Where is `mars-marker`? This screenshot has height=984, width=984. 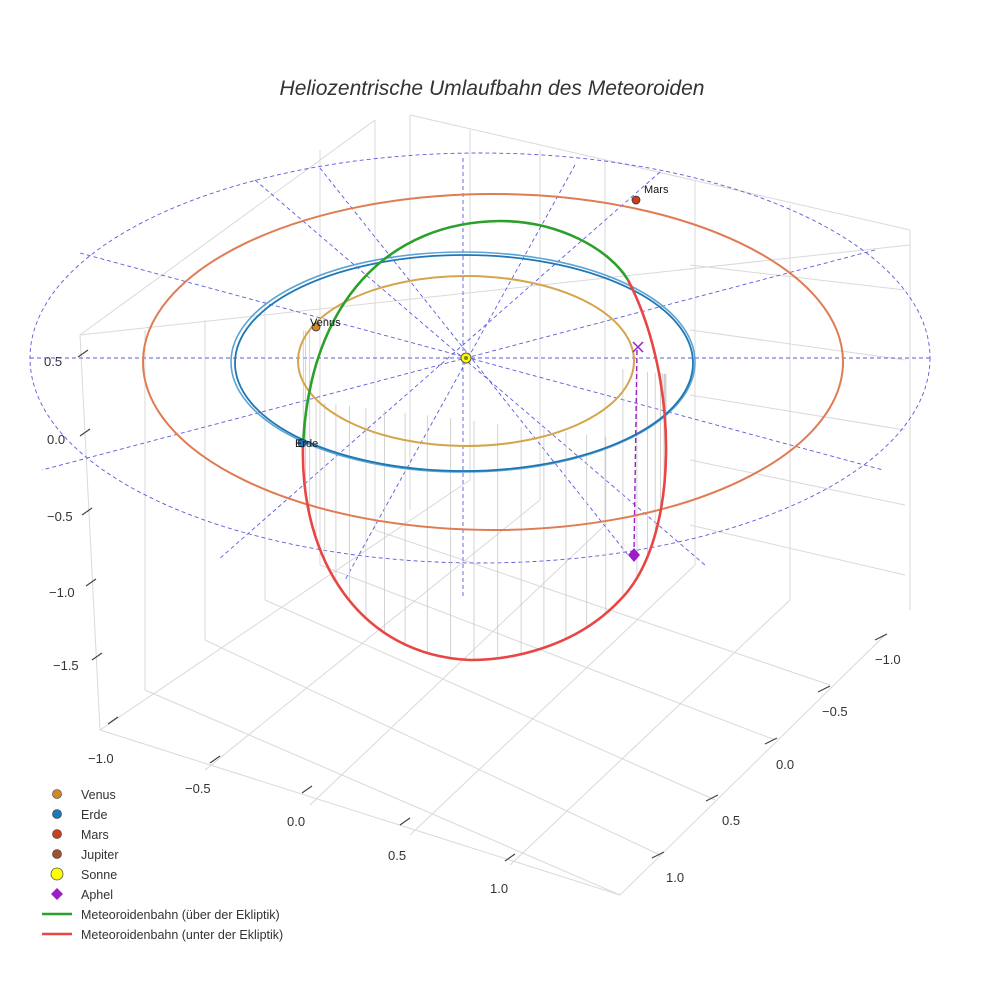 mars-marker is located at coordinates (636, 200).